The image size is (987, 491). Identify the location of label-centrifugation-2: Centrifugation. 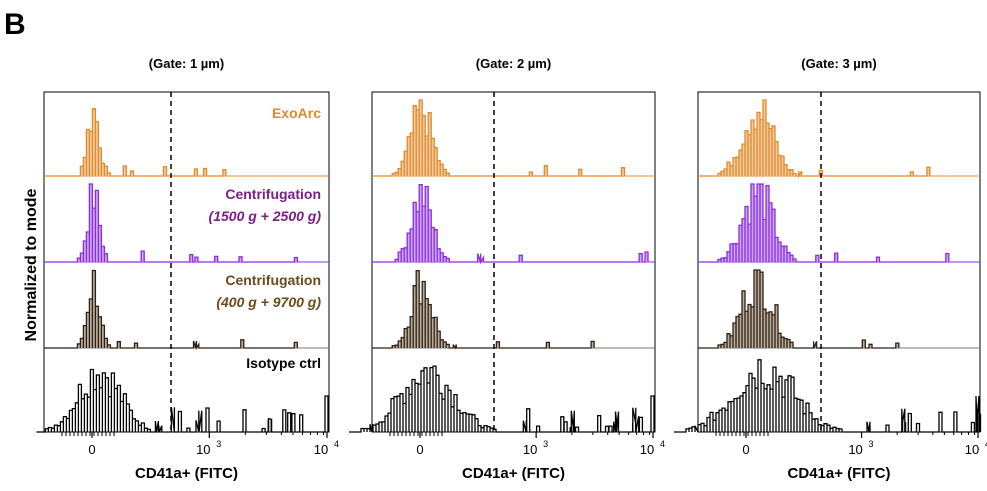
(273, 280).